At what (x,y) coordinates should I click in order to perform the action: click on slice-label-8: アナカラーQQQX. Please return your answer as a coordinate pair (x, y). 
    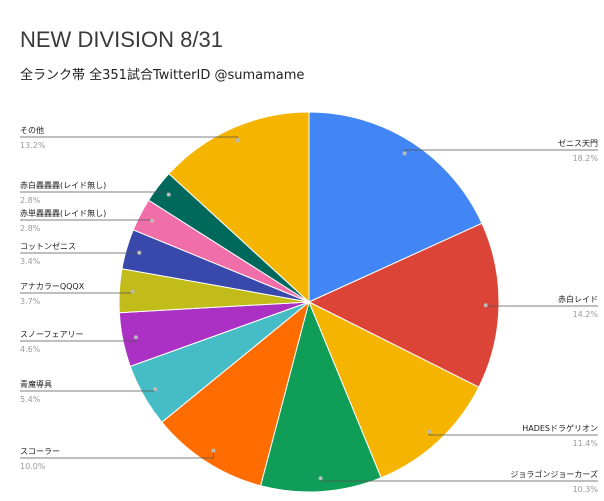
    Looking at the image, I should click on (52, 286).